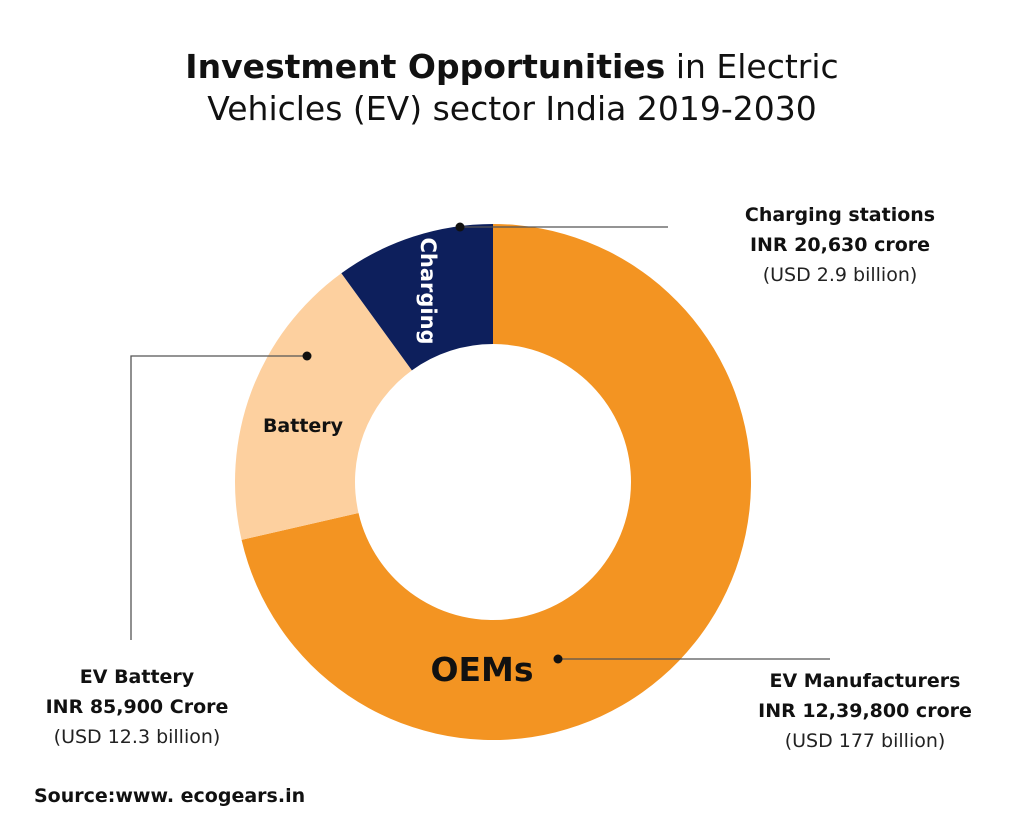 This screenshot has width=1024, height=826. What do you see at coordinates (481, 669) in the screenshot?
I see `segment-label-oems: OEMs` at bounding box center [481, 669].